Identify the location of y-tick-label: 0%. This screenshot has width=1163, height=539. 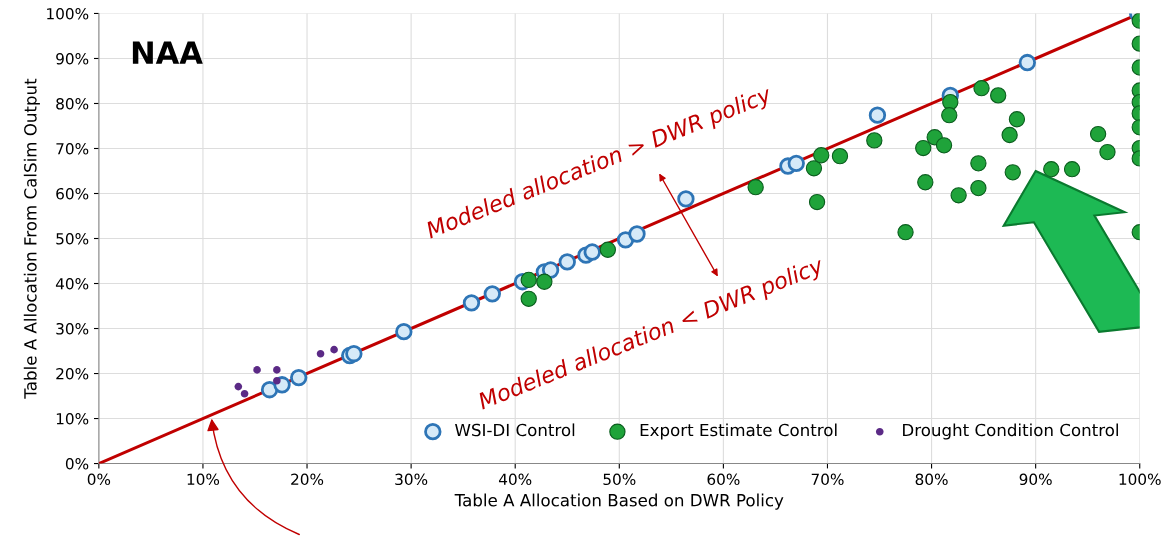
(77, 464).